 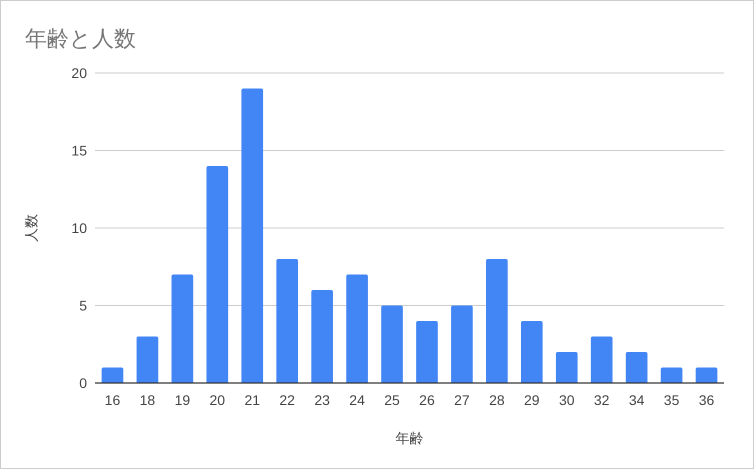 I want to click on x-tick-label: 19, so click(x=182, y=400).